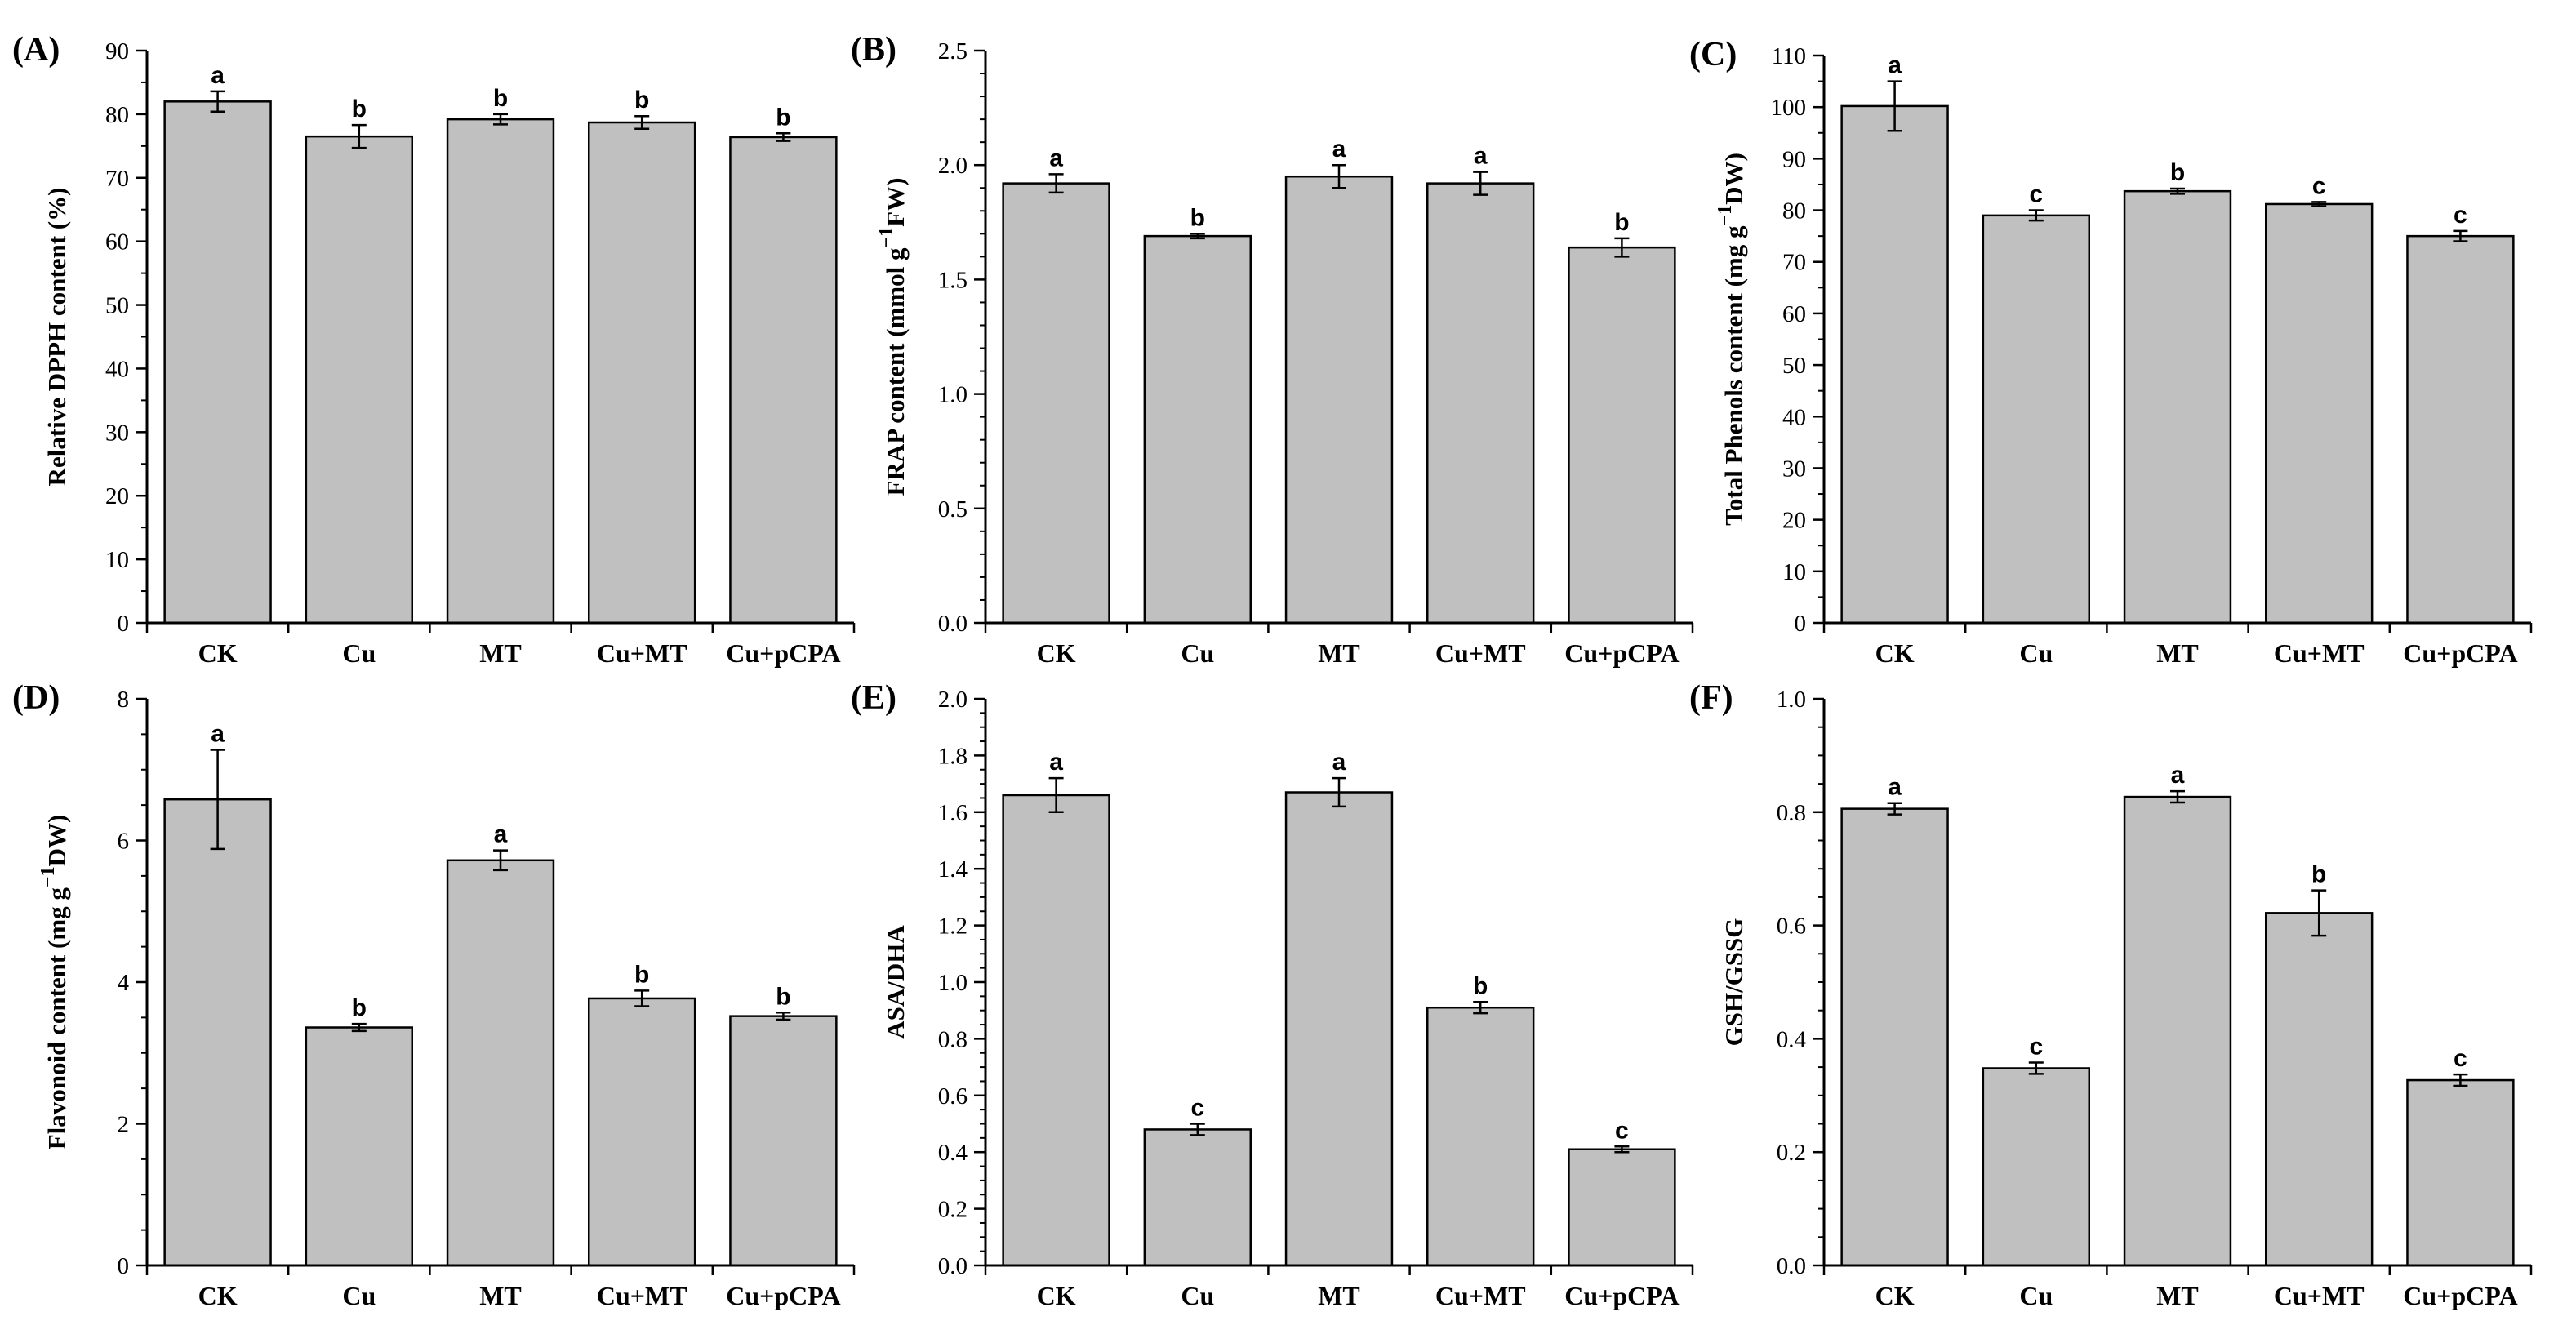 The height and width of the screenshot is (1334, 2576). I want to click on y-axis-title-text: GSH/GSSG, so click(1734, 982).